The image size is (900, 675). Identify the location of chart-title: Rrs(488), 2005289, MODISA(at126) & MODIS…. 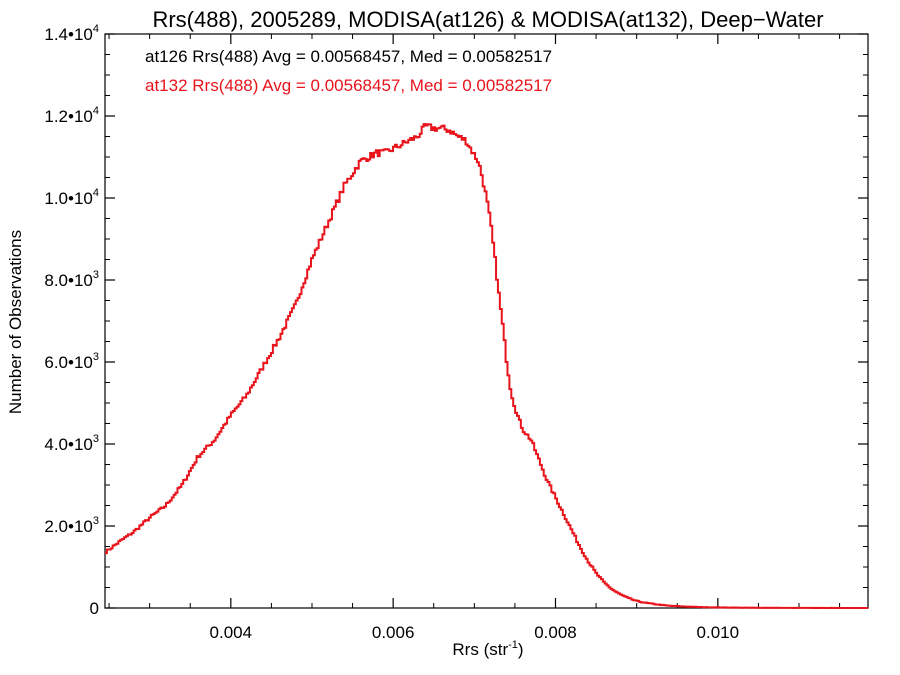
(487, 19).